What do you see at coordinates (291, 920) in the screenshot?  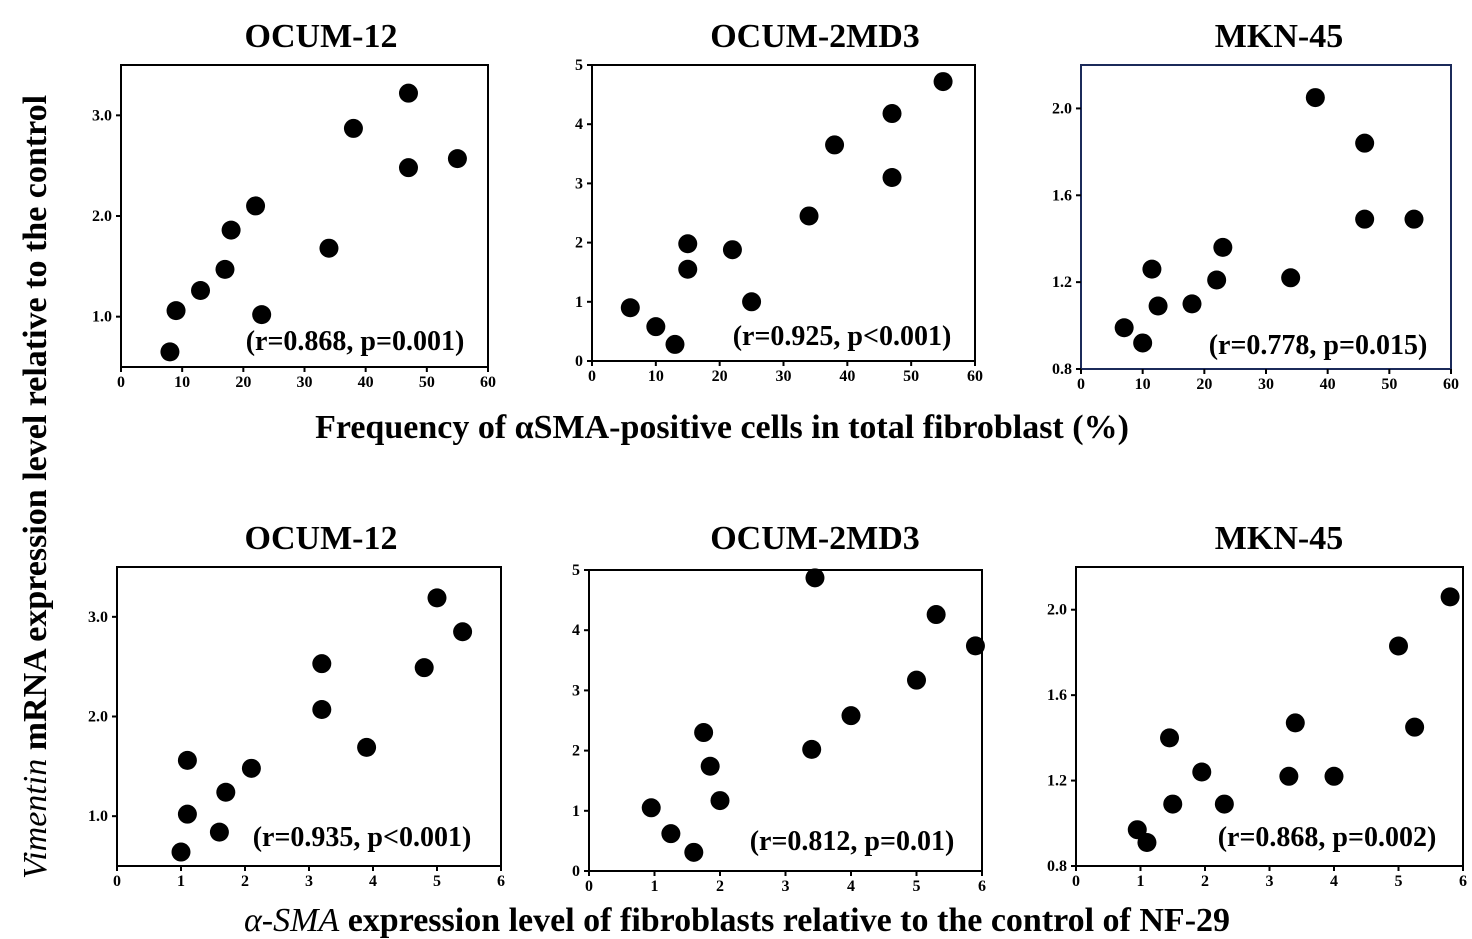 I see `bottom-x-axis-label-italic: α-SMA` at bounding box center [291, 920].